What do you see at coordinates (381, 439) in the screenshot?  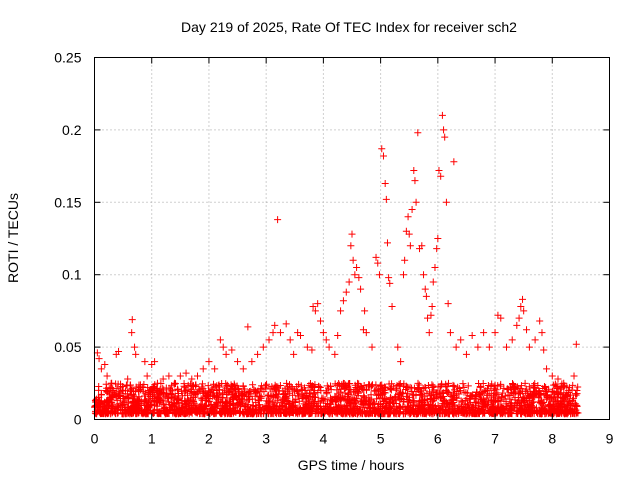 I see `x-tick-label: 5` at bounding box center [381, 439].